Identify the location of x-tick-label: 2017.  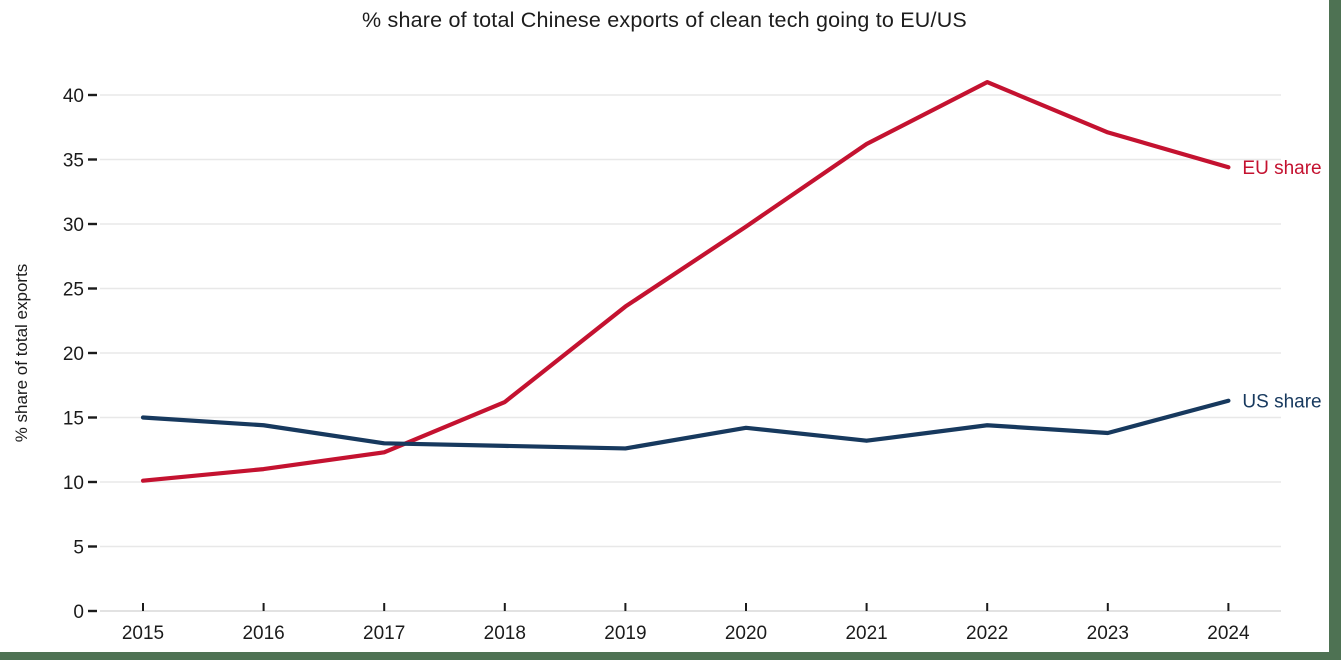
(384, 633).